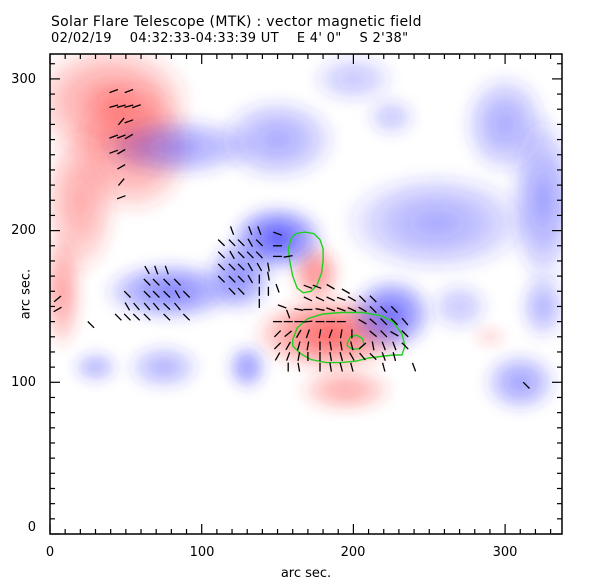 The image size is (612, 585). I want to click on y-tick-label: 0, so click(31, 527).